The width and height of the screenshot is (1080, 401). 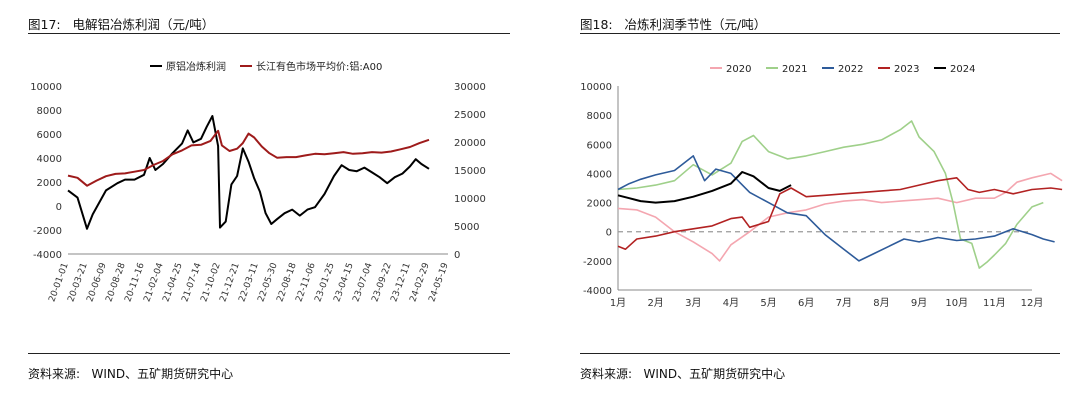 What do you see at coordinates (881, 303) in the screenshot?
I see `x-tick-label: 8月` at bounding box center [881, 303].